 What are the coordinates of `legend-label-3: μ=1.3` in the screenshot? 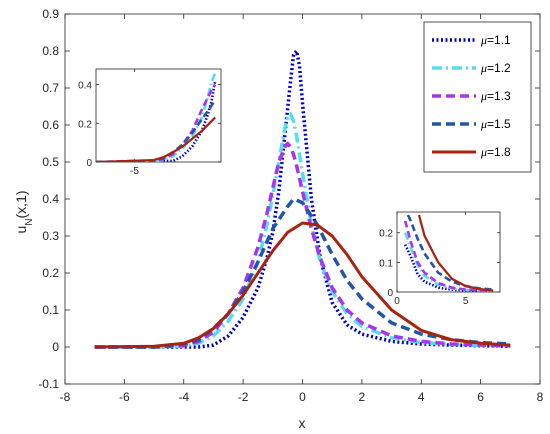 It's located at (495, 96).